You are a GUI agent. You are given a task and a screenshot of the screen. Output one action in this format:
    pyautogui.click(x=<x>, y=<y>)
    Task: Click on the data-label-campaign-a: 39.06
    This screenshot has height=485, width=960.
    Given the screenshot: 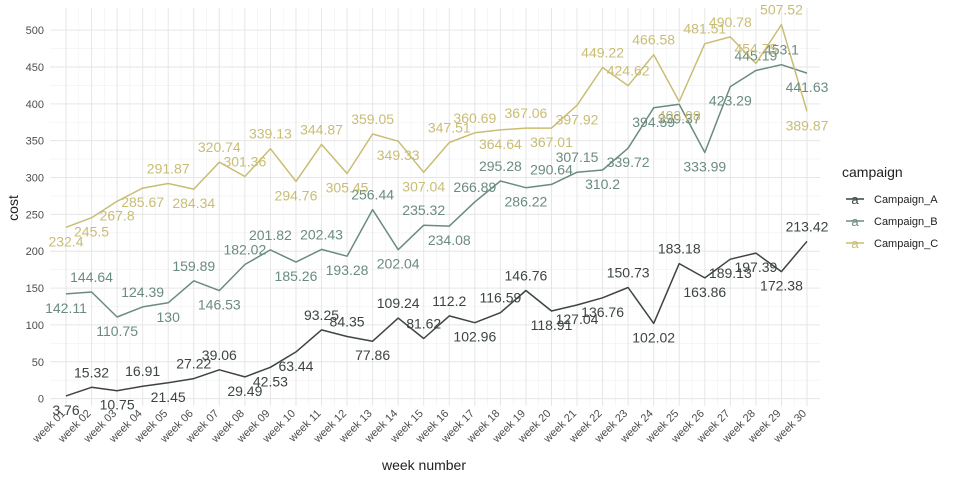 What is the action you would take?
    pyautogui.click(x=219, y=355)
    